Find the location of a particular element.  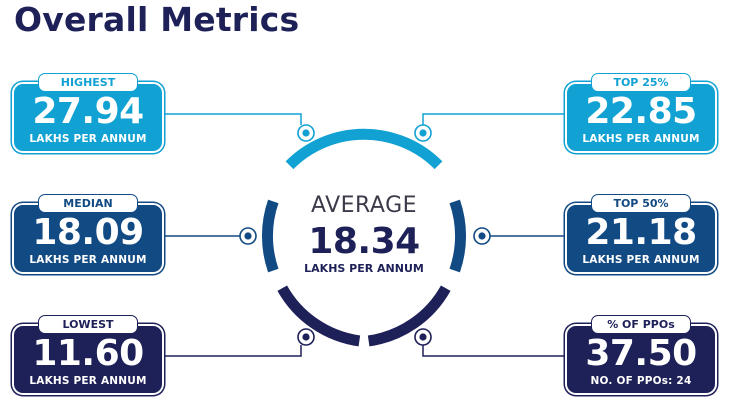

metric-card-top50: TOP 50% 21.18 LAKHS PER ANNUM is located at coordinates (641, 234).